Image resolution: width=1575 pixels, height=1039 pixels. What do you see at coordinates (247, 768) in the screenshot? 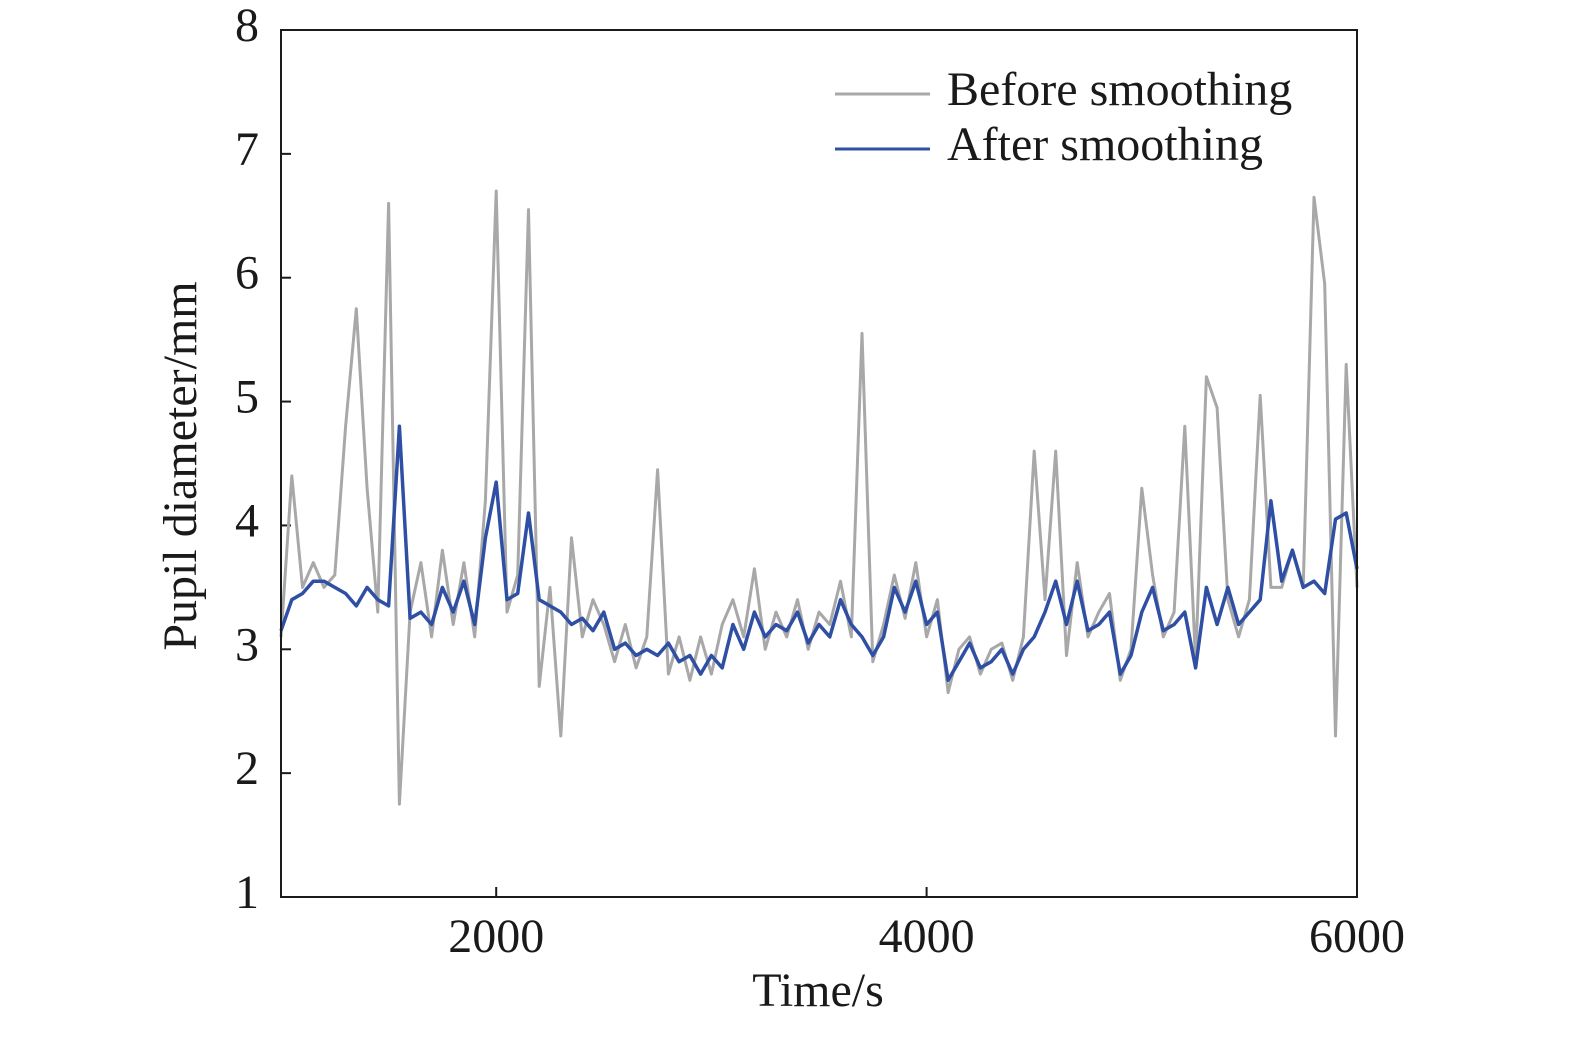
I see `y-tick-label: 2` at bounding box center [247, 768].